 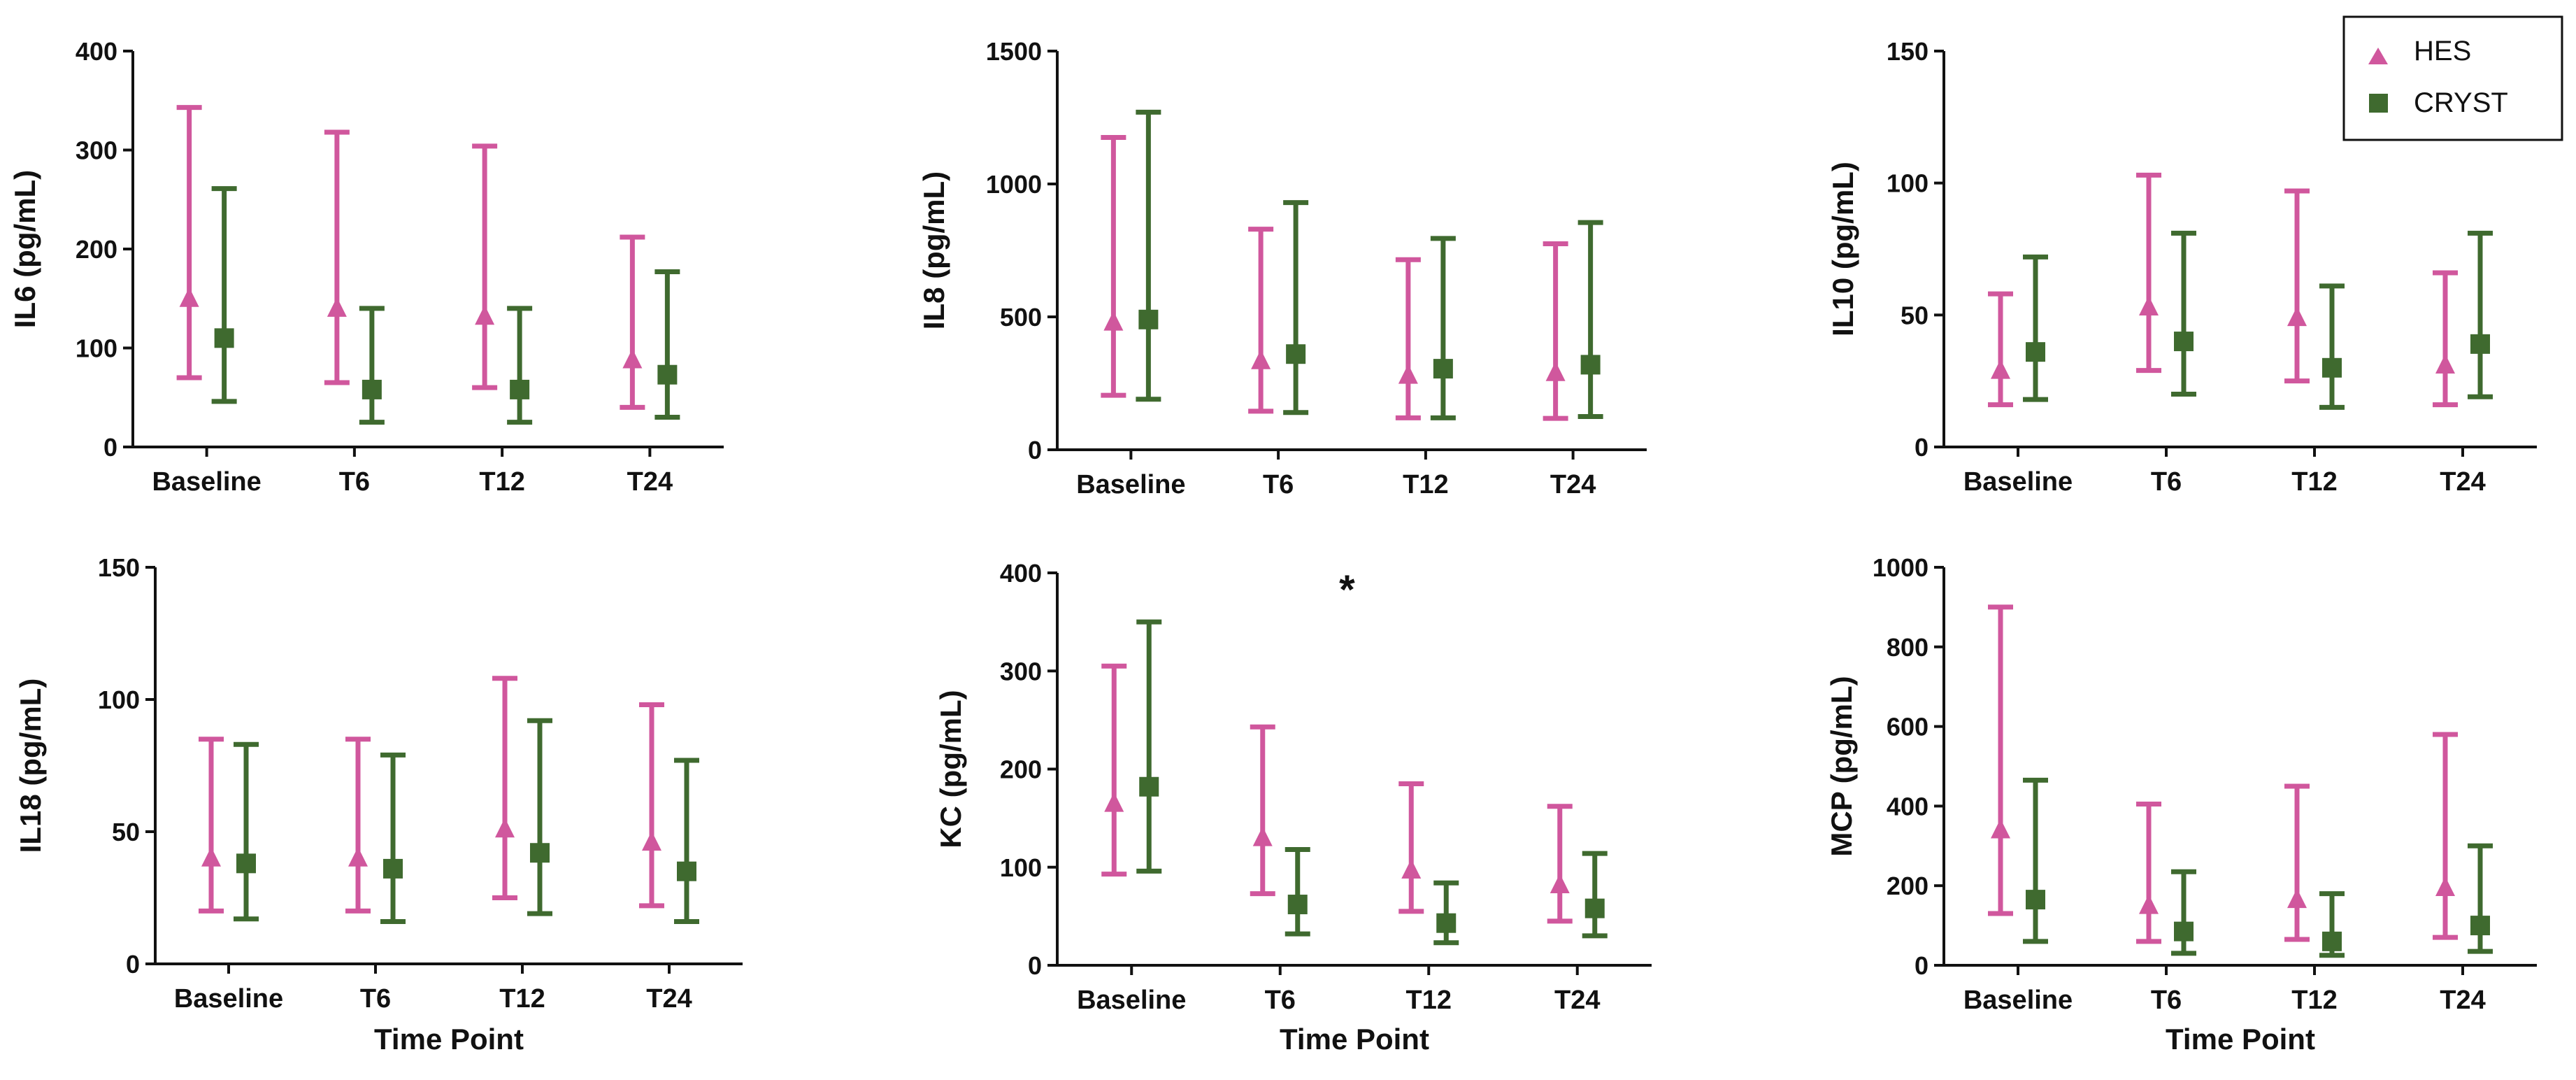 I want to click on y-axis-title: IL10 (pg/mL), so click(x=1842, y=249).